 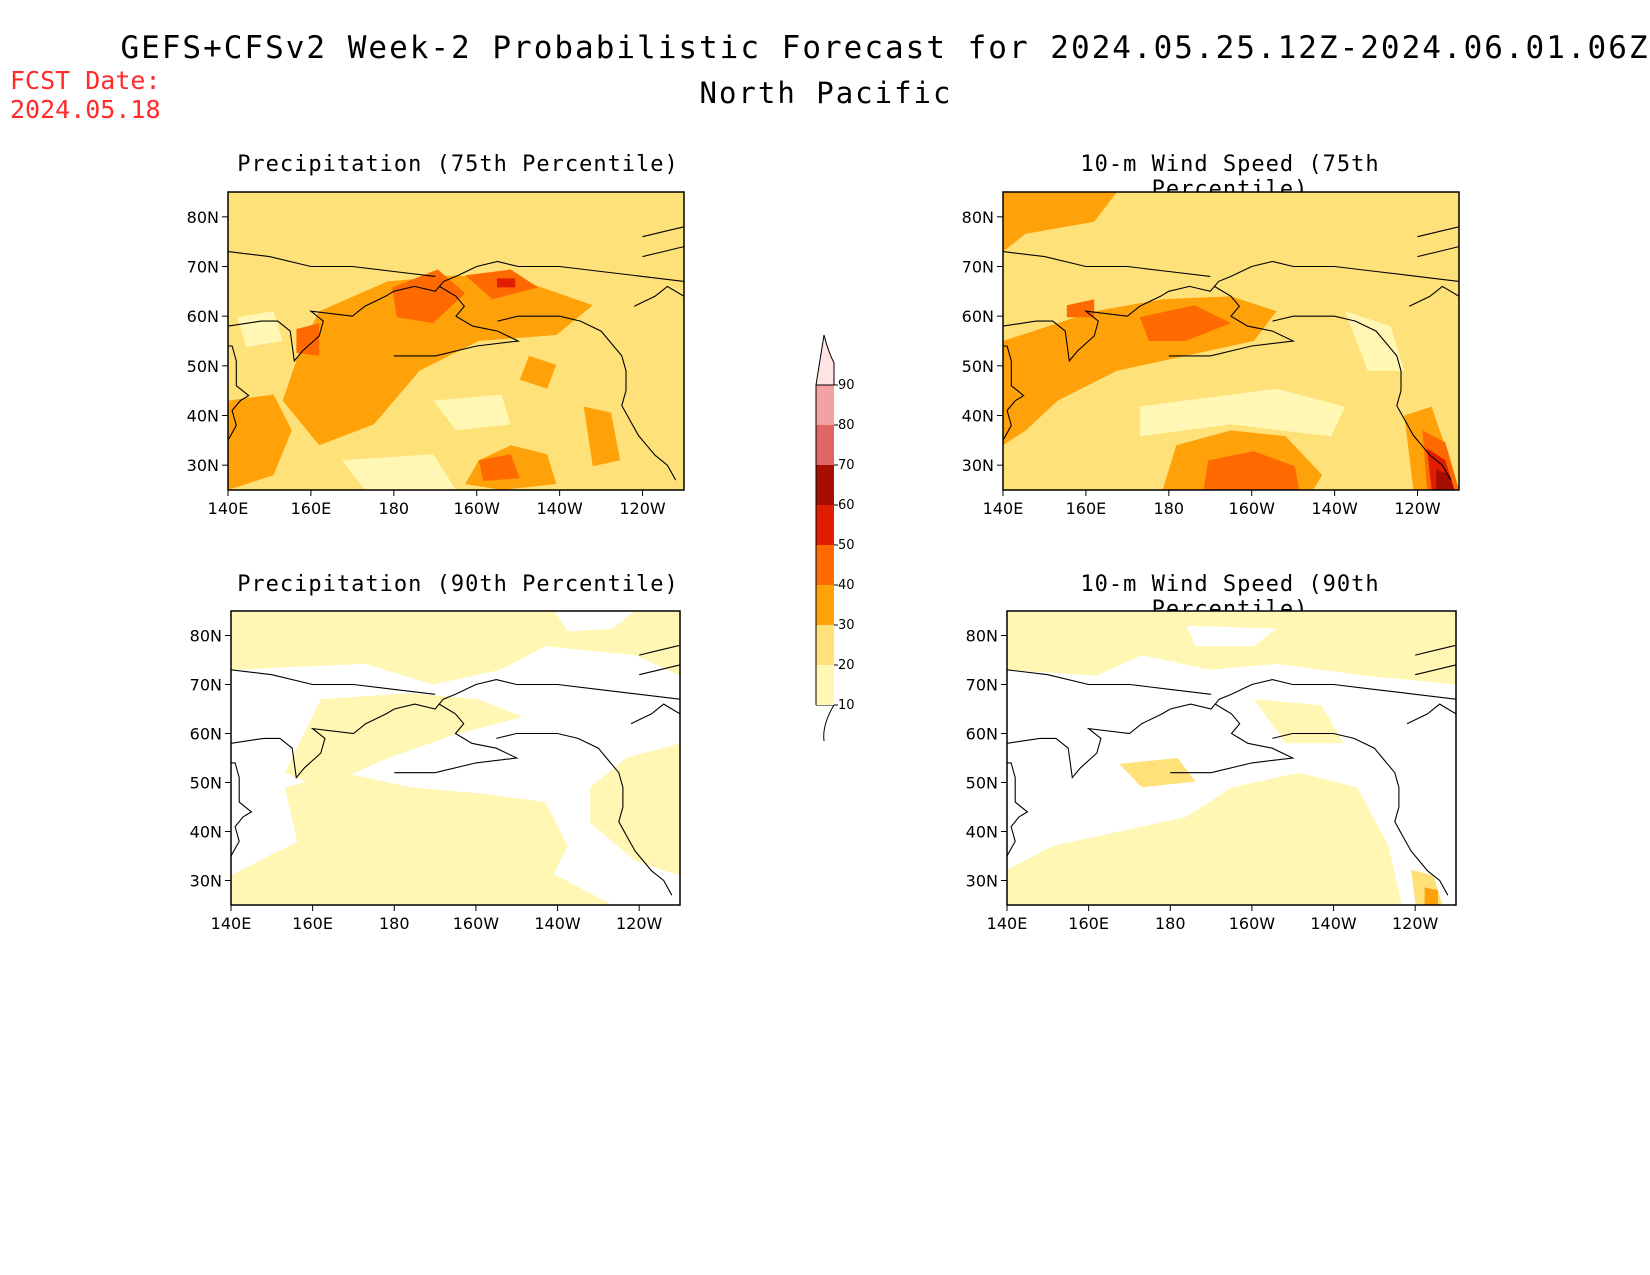 I want to click on colorbar-label: 90, so click(x=846, y=385).